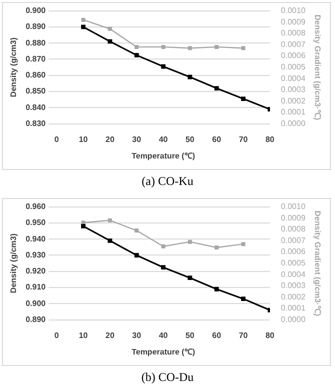 Image resolution: width=335 pixels, height=392 pixels. What do you see at coordinates (36, 107) in the screenshot?
I see `y-tick-label: 0.840` at bounding box center [36, 107].